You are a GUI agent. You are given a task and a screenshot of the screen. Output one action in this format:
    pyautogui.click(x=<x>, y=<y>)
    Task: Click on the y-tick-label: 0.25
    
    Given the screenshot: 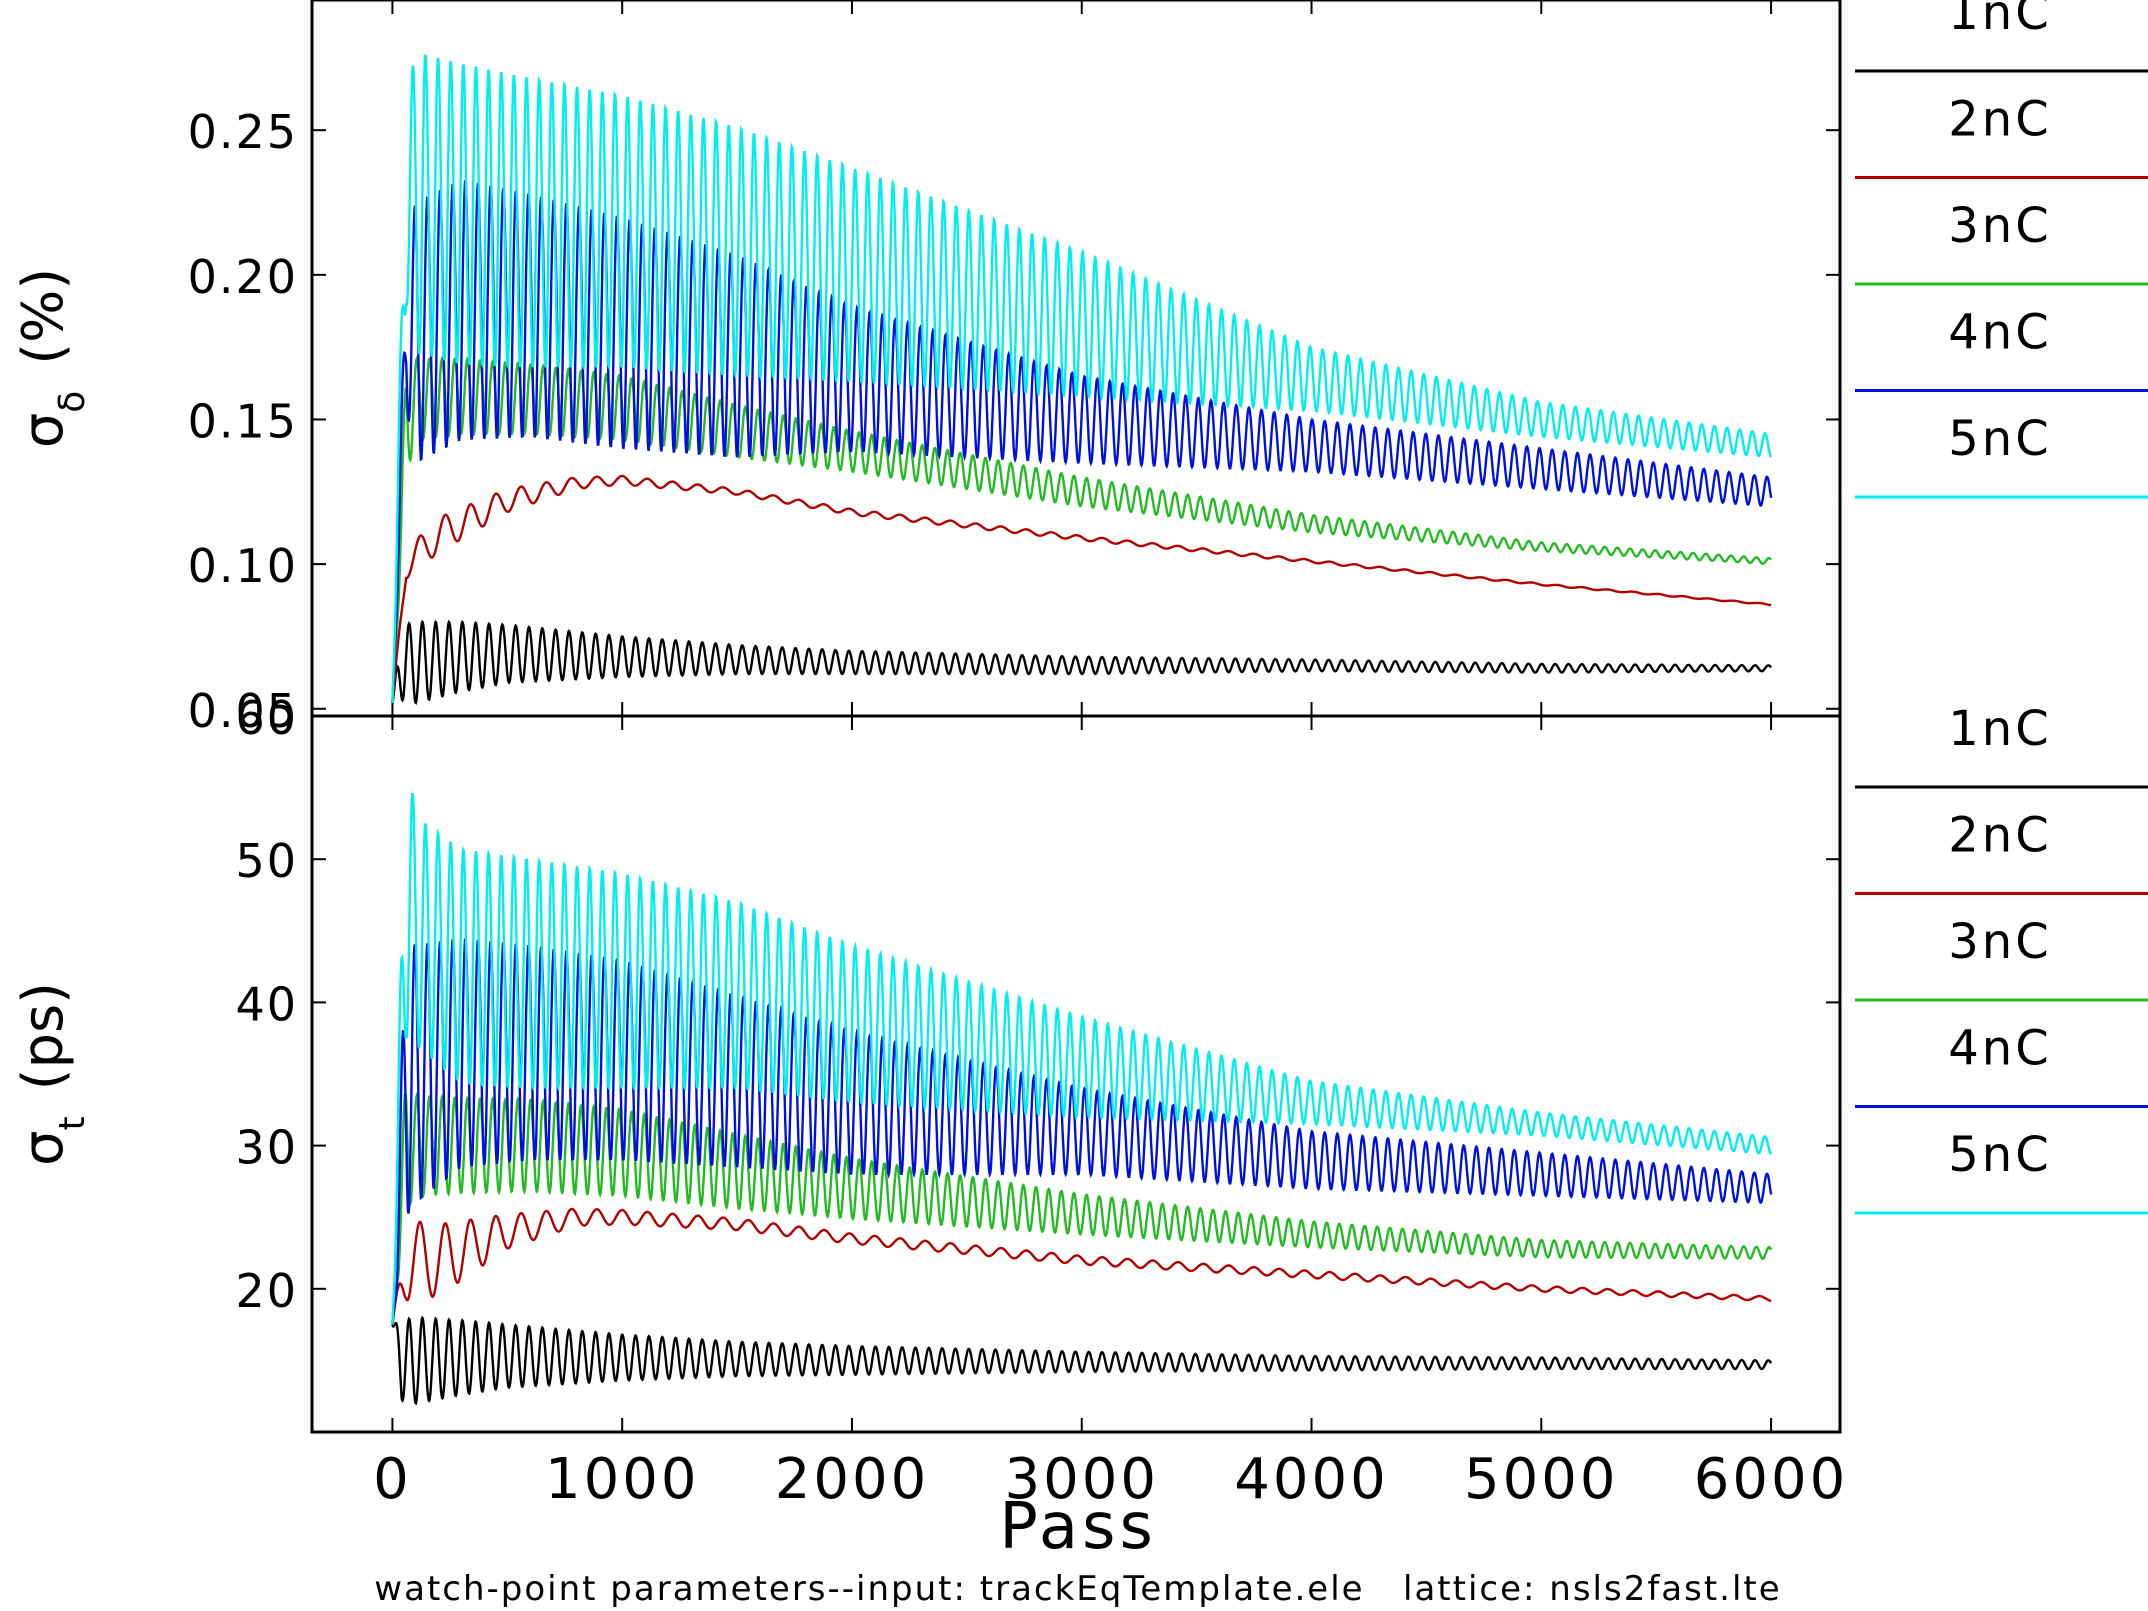 What is the action you would take?
    pyautogui.click(x=243, y=132)
    